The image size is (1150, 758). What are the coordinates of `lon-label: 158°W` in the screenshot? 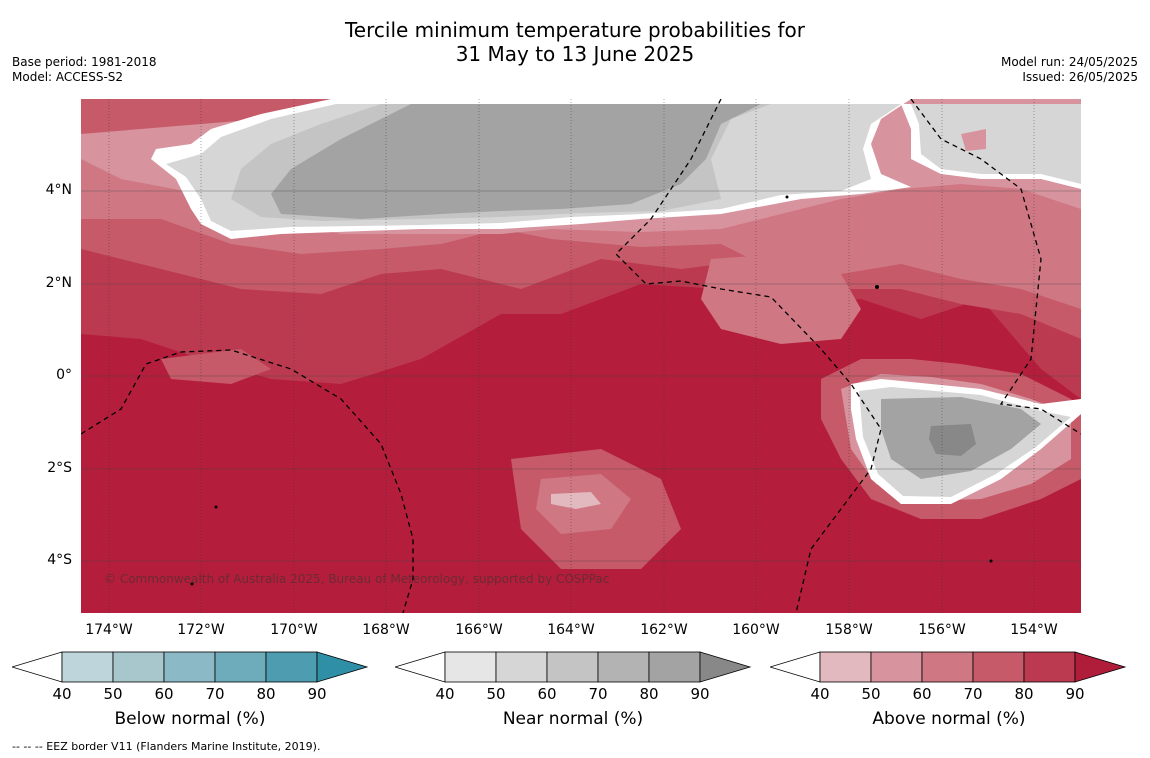 It's located at (849, 630).